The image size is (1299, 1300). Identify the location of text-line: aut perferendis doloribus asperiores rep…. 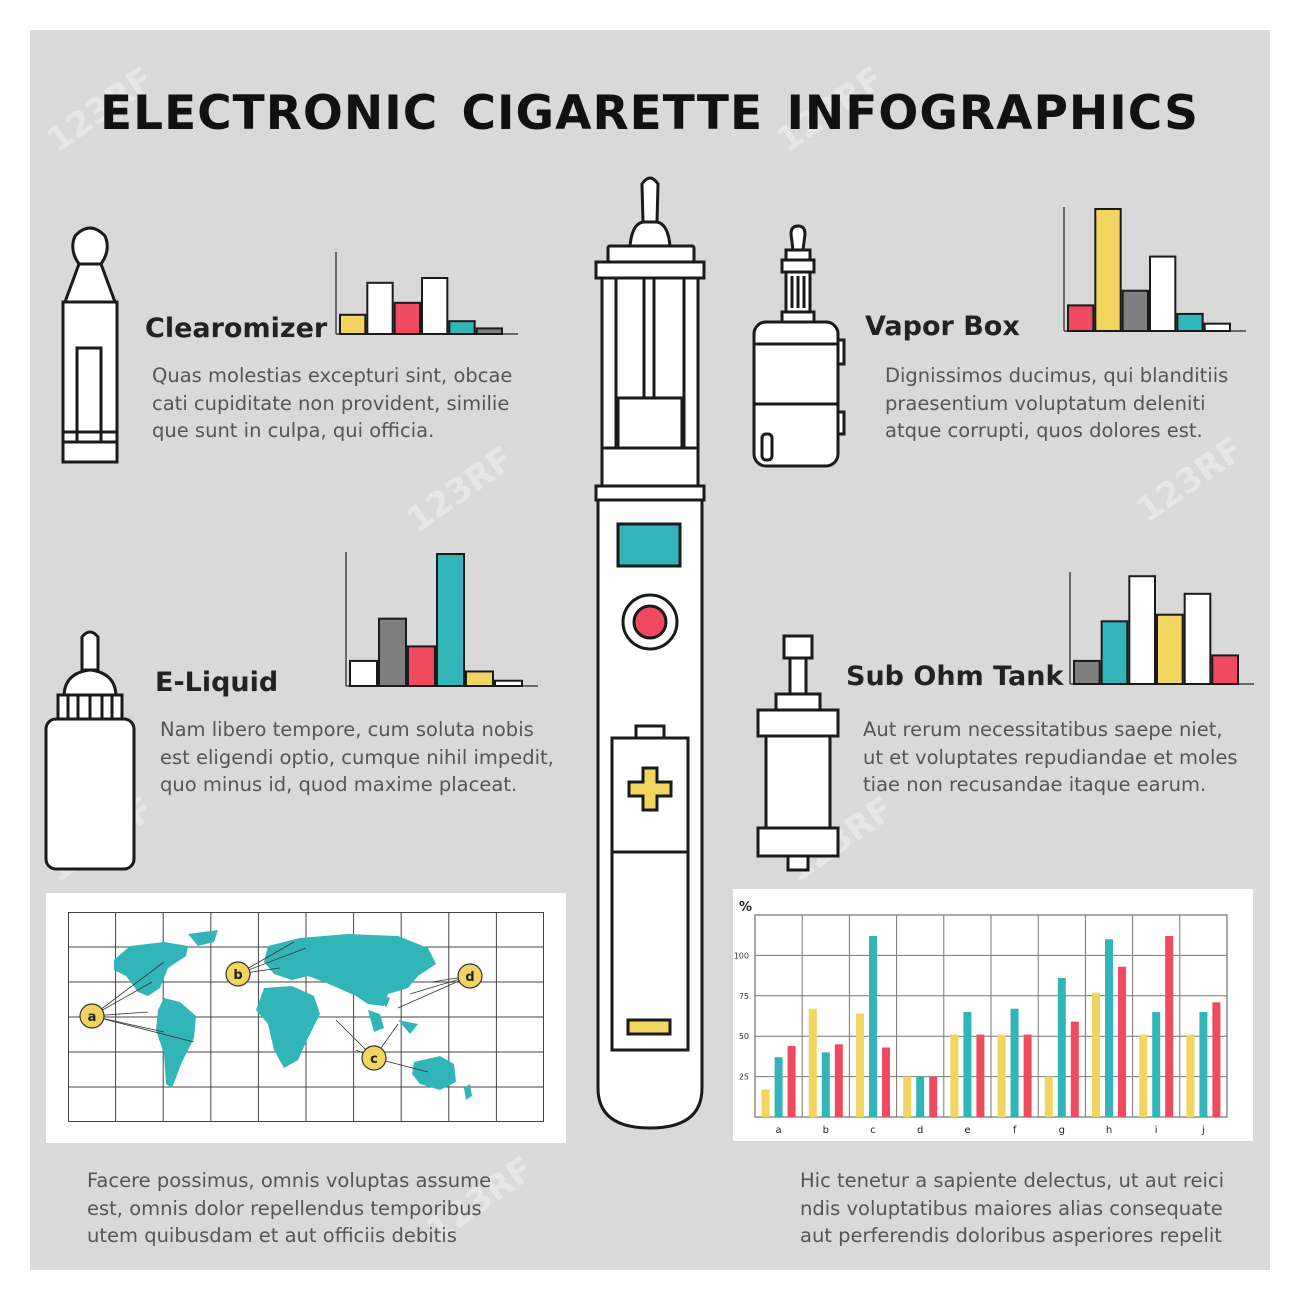
(1011, 1235).